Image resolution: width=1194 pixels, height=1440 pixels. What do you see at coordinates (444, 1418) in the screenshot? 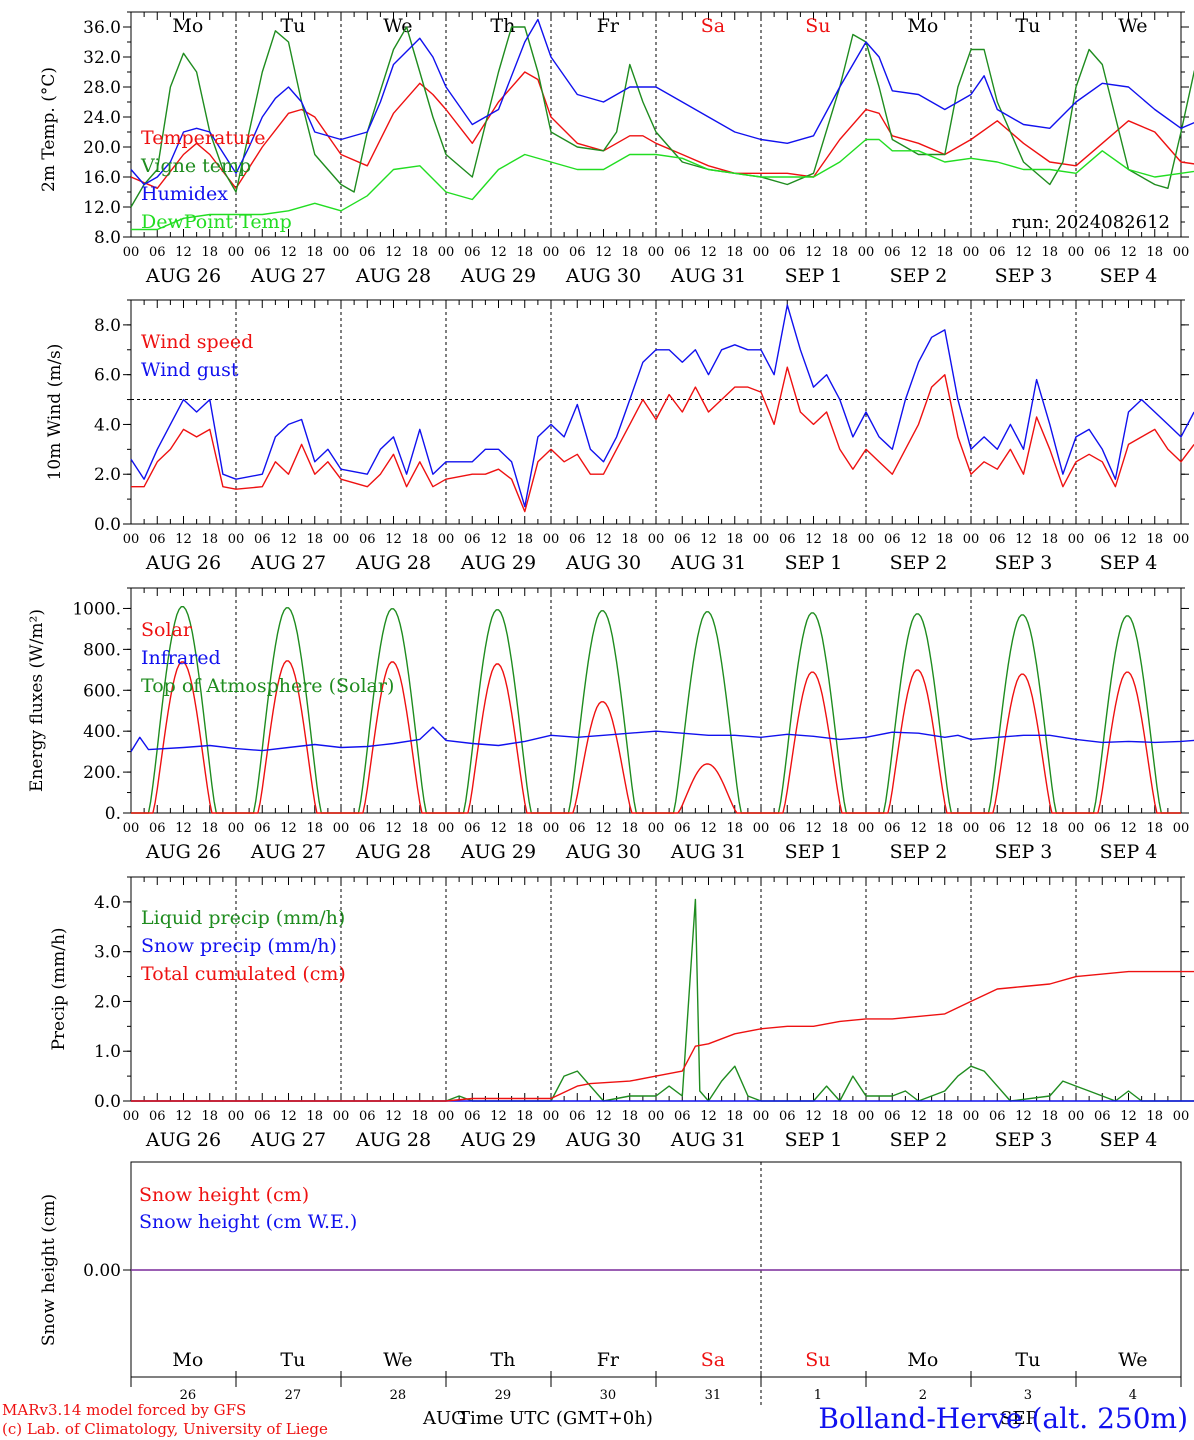
I see `month-label-aug: AUG` at bounding box center [444, 1418].